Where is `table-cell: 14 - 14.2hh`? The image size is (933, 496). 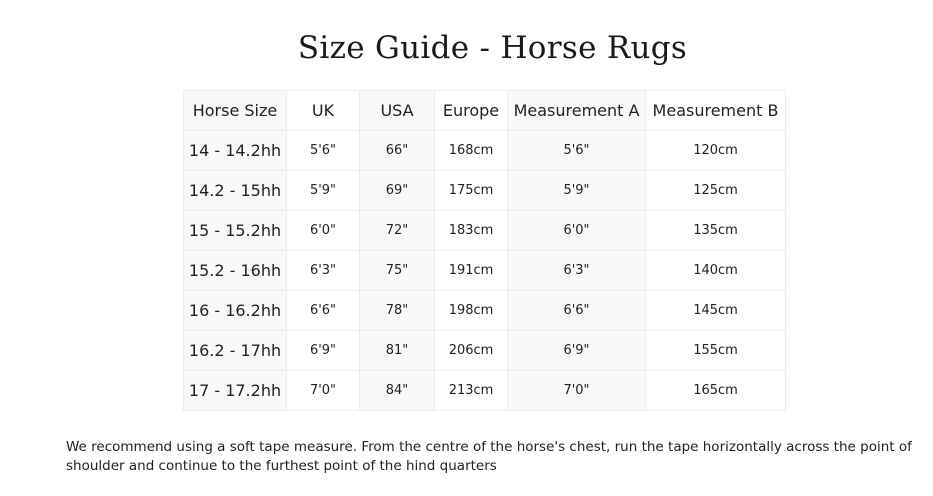
table-cell: 14 - 14.2hh is located at coordinates (235, 150).